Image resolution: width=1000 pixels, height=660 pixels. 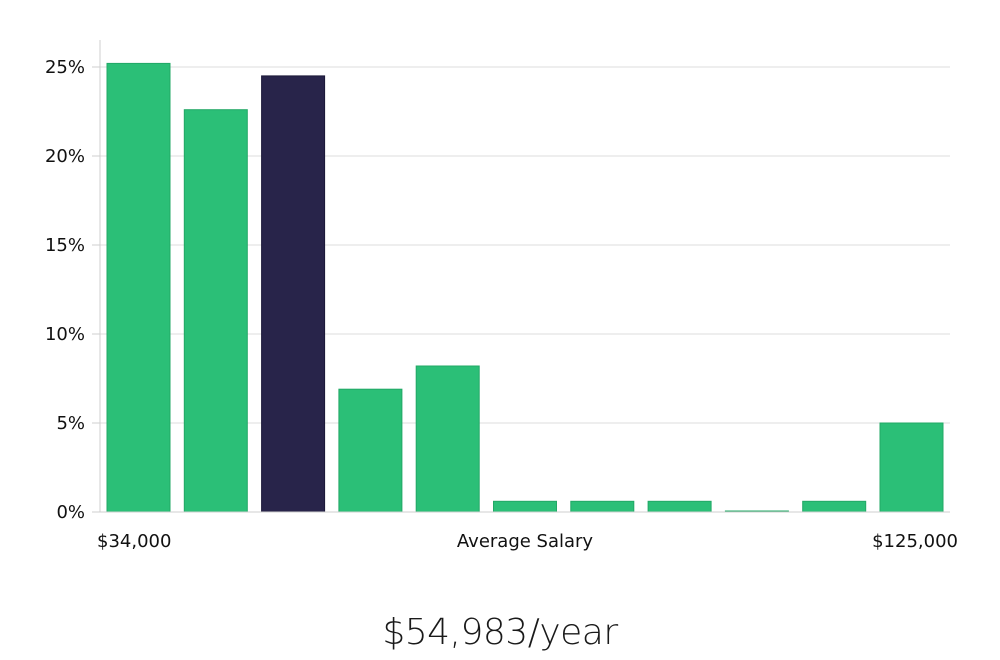 I want to click on bar-highlighted, so click(x=293, y=294).